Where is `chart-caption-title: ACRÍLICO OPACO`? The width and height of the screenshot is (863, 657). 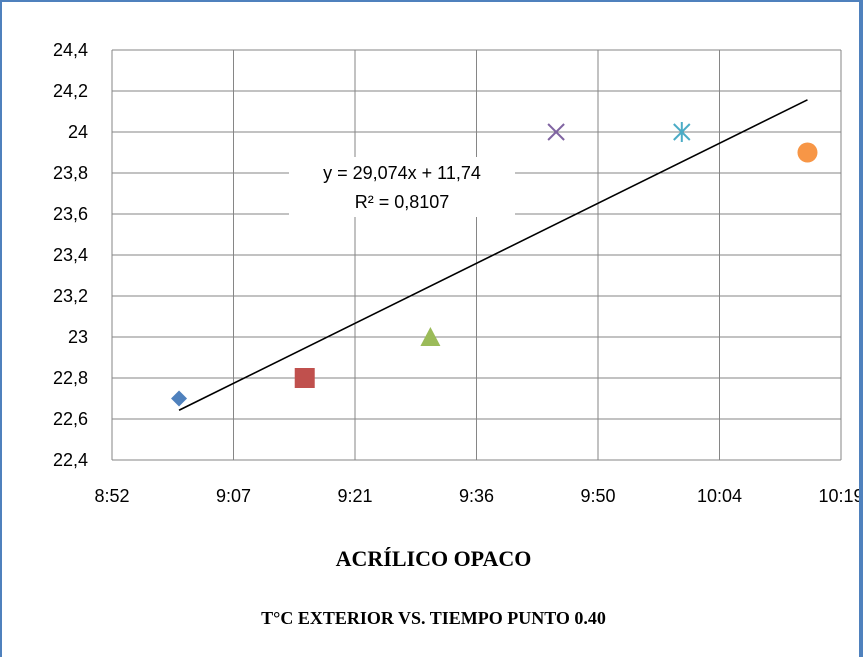
chart-caption-title: ACRÍLICO OPACO is located at coordinates (433, 558).